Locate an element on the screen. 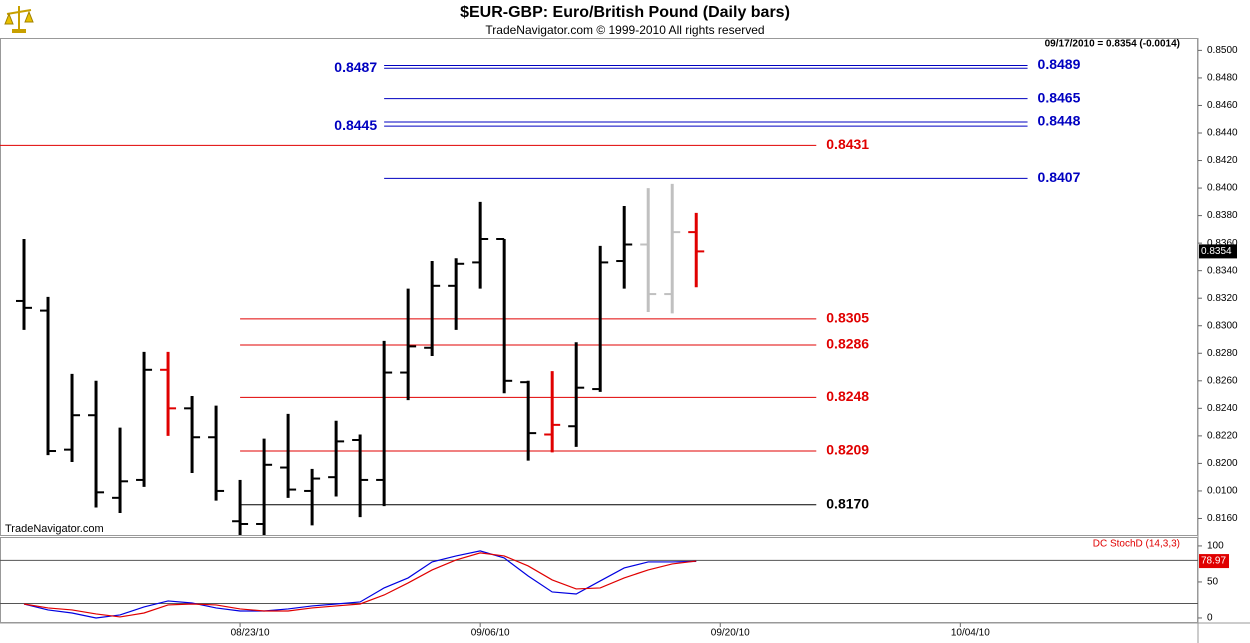 The image size is (1250, 643). level-label: 0.8465 is located at coordinates (1059, 97).